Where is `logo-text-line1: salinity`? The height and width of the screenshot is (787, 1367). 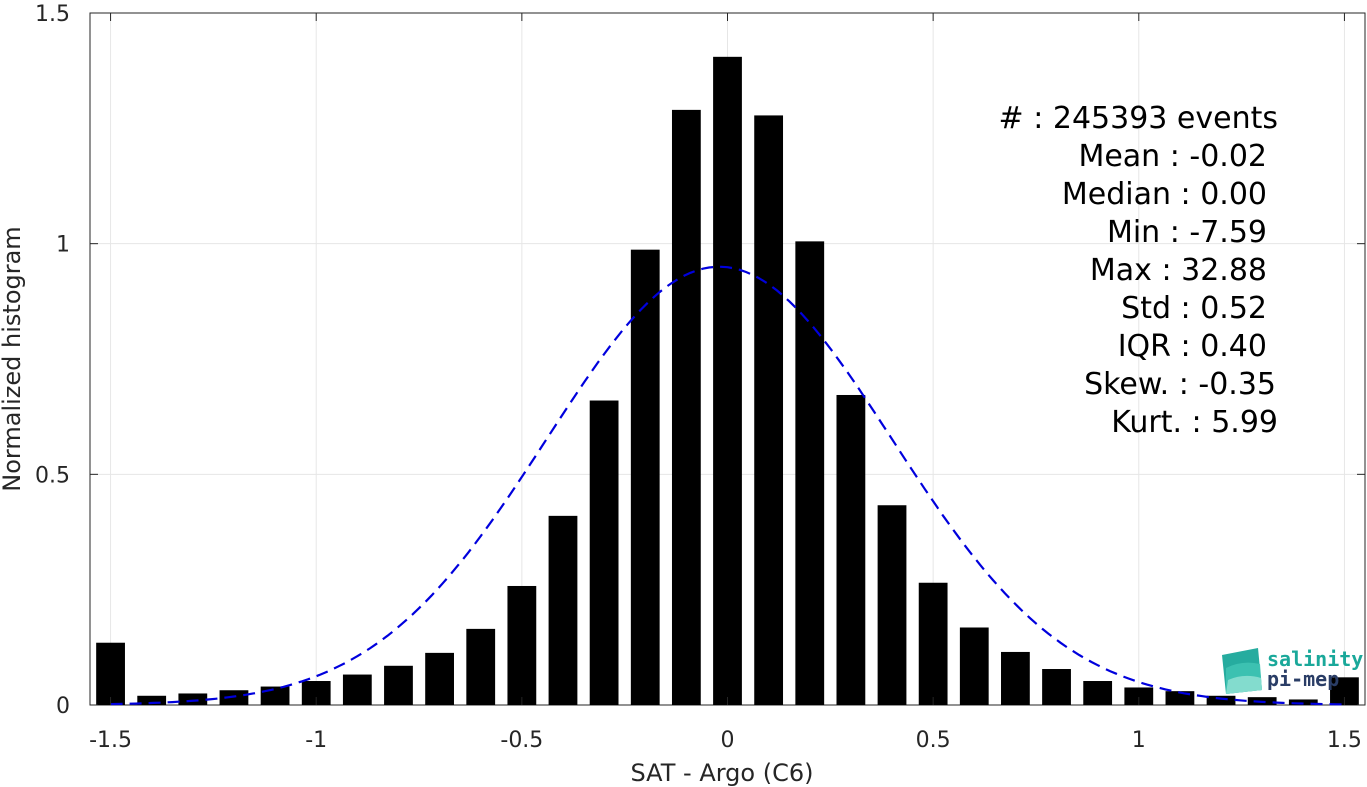
logo-text-line1: salinity is located at coordinates (1315, 659).